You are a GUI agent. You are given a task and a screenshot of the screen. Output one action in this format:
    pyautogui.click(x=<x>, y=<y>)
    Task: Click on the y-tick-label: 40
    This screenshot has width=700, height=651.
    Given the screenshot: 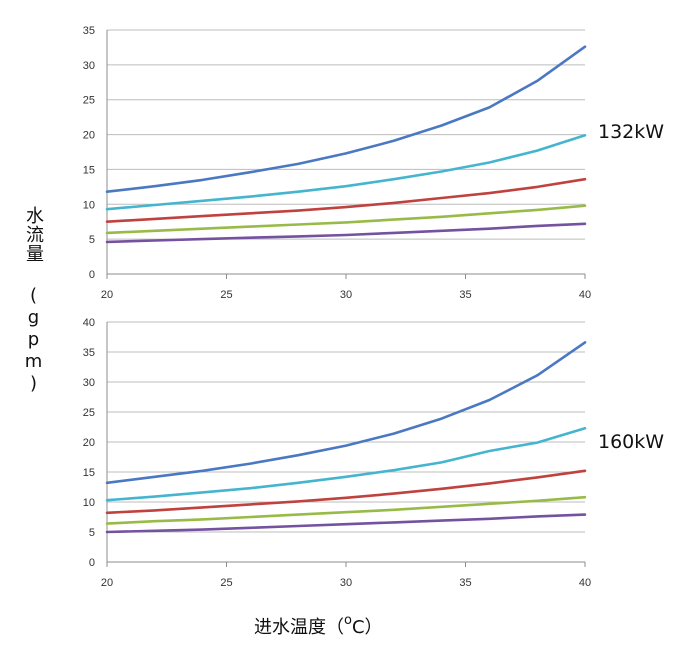 What is the action you would take?
    pyautogui.click(x=89, y=323)
    